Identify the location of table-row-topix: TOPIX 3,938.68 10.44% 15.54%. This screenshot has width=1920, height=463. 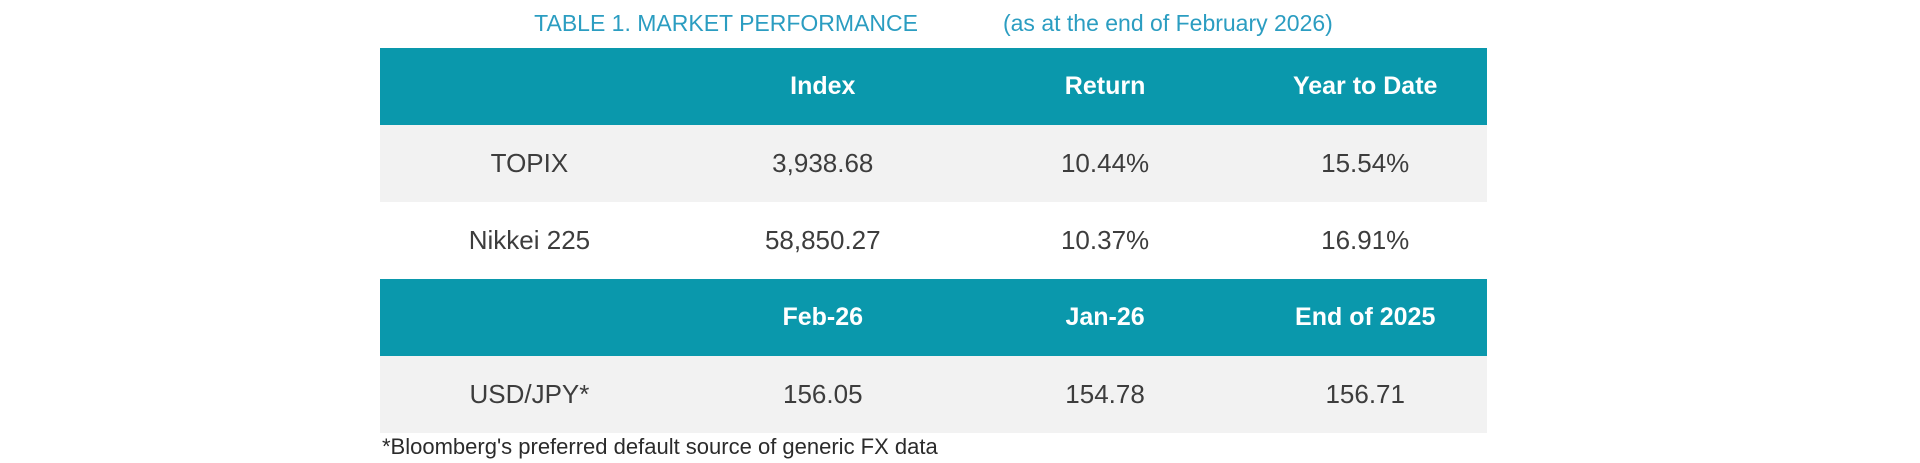
(933, 163).